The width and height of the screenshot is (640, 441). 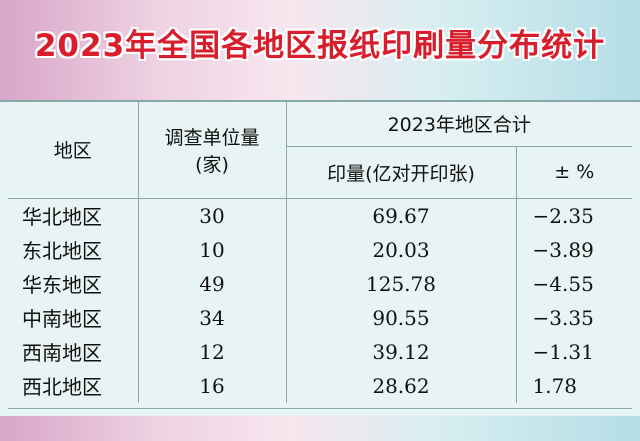 What do you see at coordinates (62, 387) in the screenshot?
I see `cell-region: 西北地区` at bounding box center [62, 387].